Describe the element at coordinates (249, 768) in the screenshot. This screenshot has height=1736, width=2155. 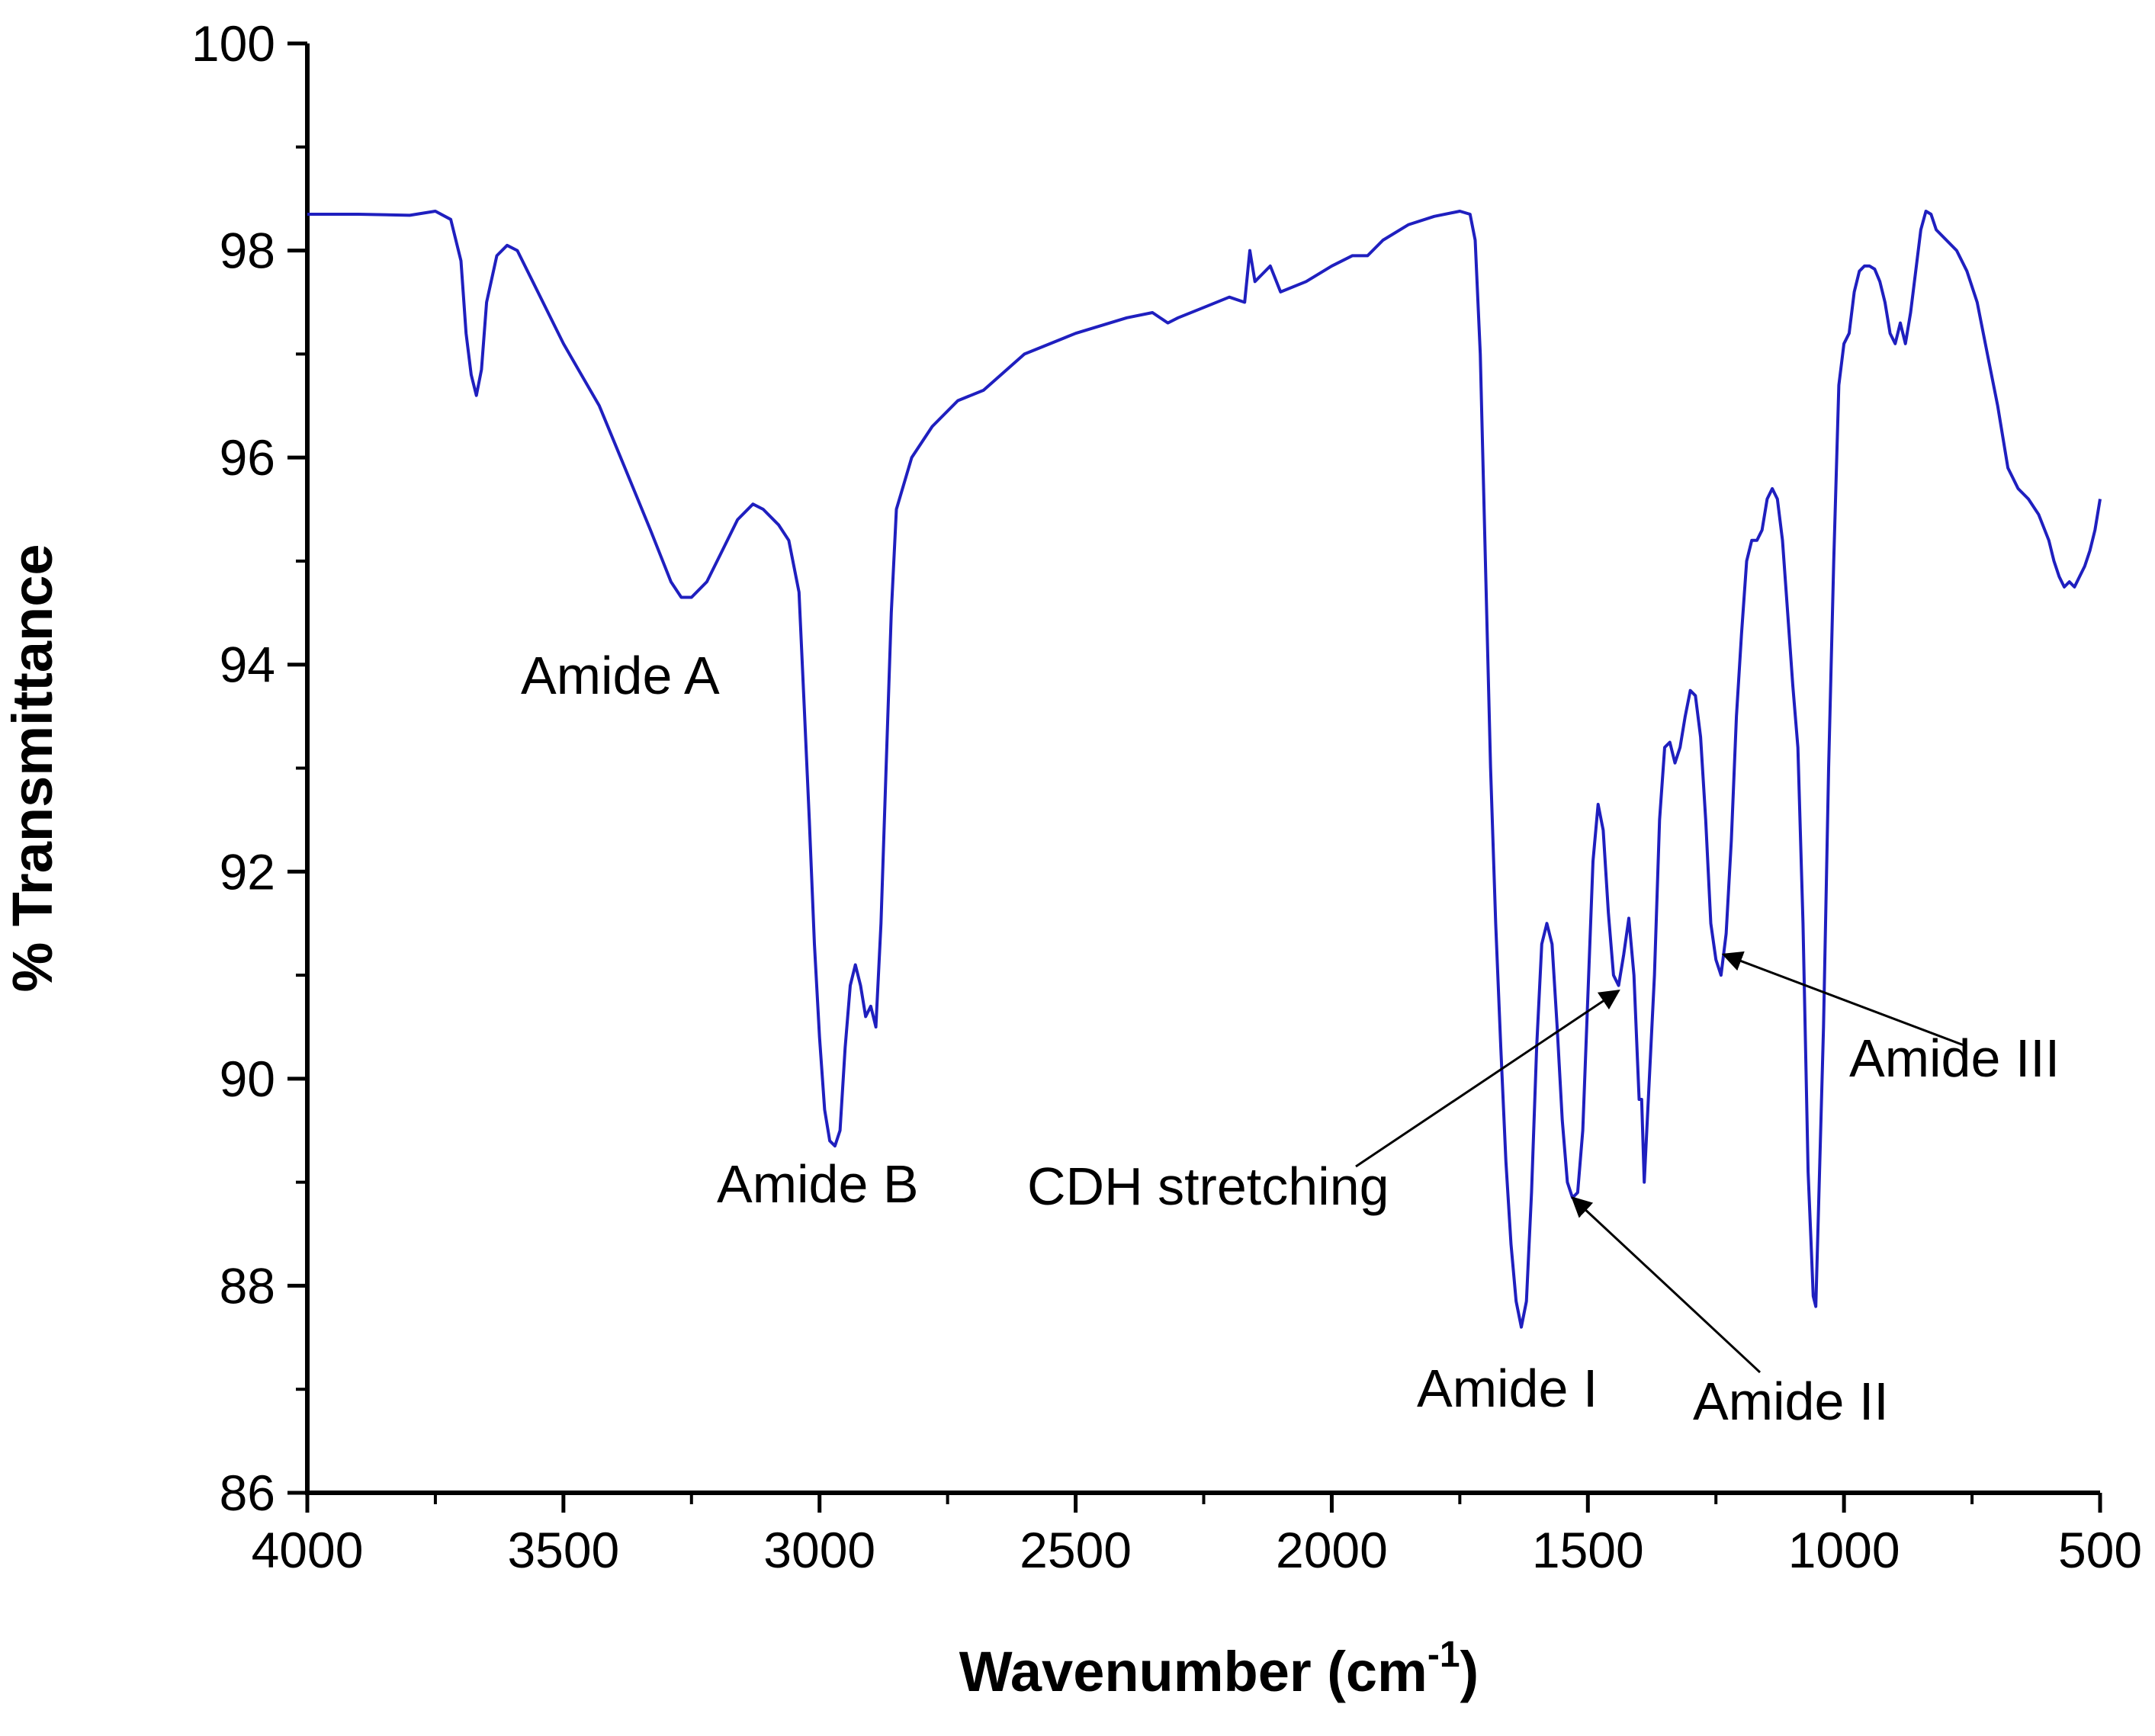
I see `y-axis-ticks: 86 88 90 92 94 96 98 100` at that location.